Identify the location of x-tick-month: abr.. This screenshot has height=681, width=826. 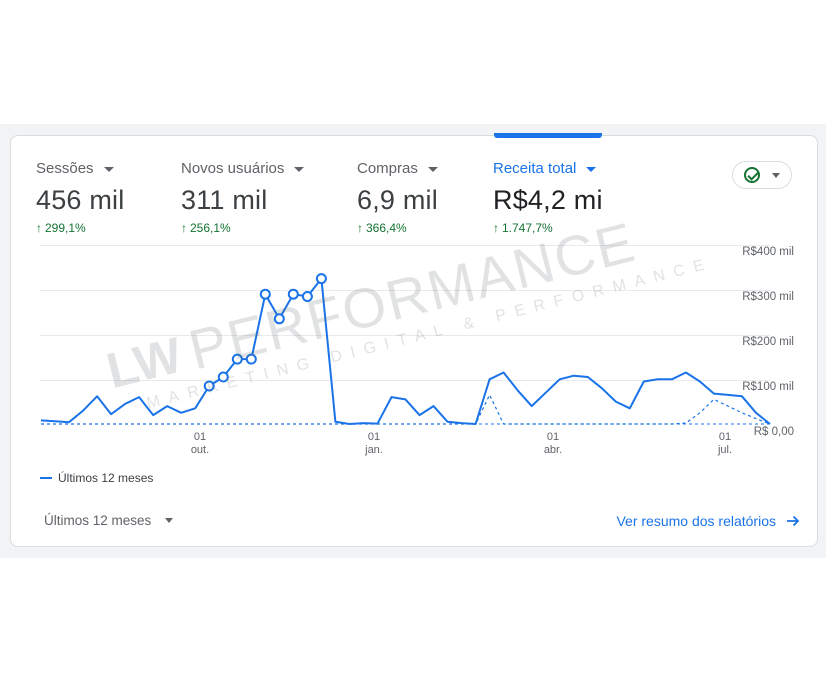
(553, 450).